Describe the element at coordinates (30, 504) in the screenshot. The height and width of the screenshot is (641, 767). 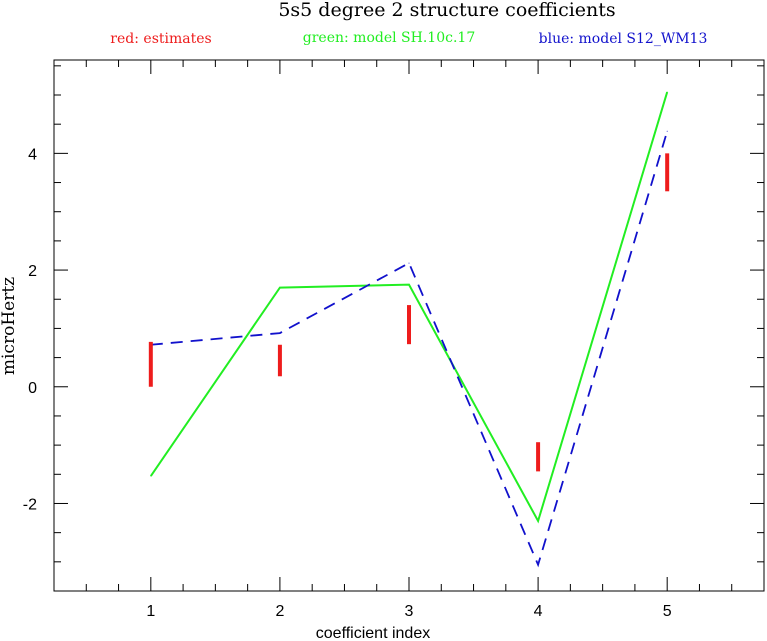
I see `y-tick-label: -2` at that location.